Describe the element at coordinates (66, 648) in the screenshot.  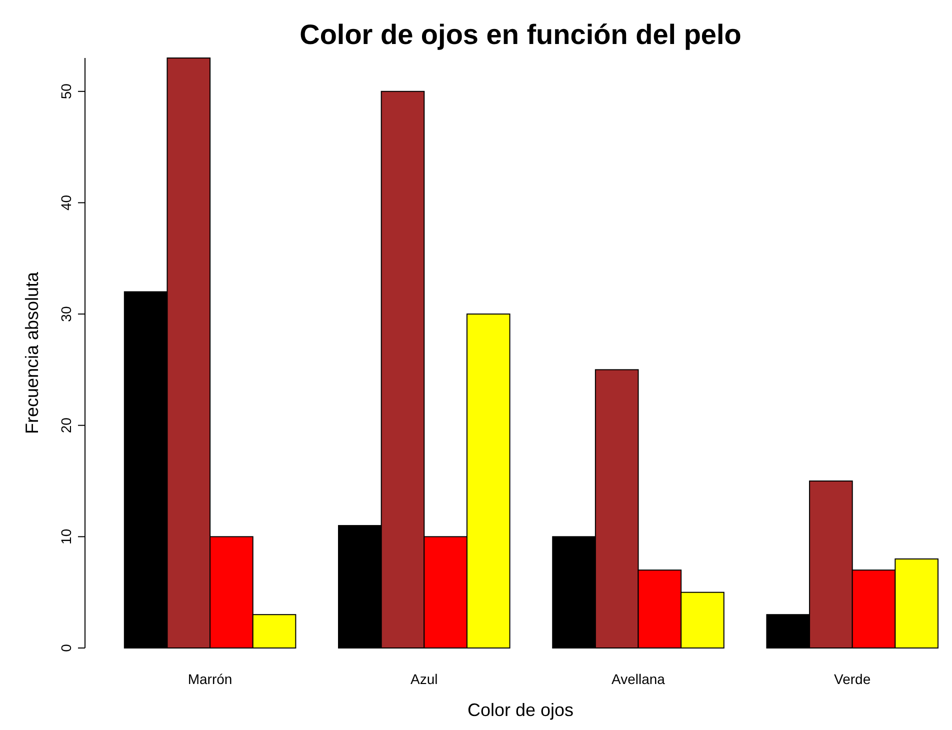
I see `y-tick-label: 0` at that location.